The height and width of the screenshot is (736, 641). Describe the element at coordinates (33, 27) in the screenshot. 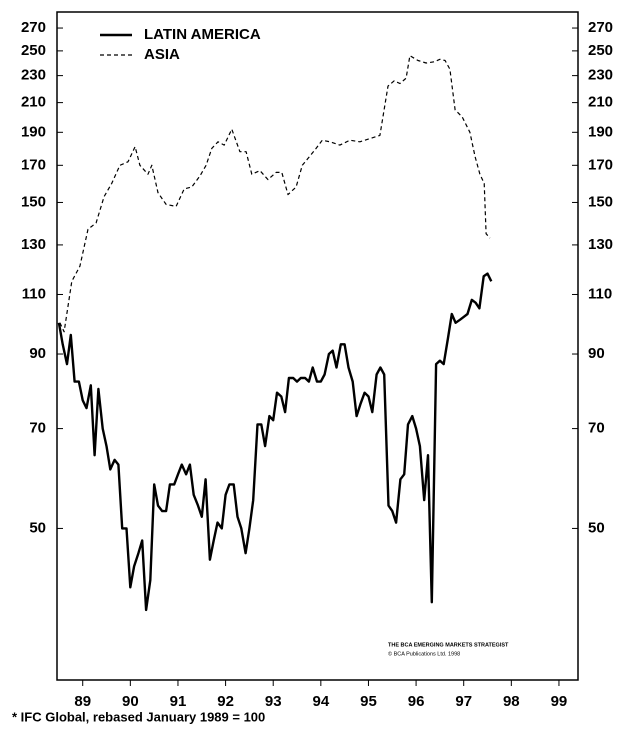

I see `y-tick-label: 270` at that location.